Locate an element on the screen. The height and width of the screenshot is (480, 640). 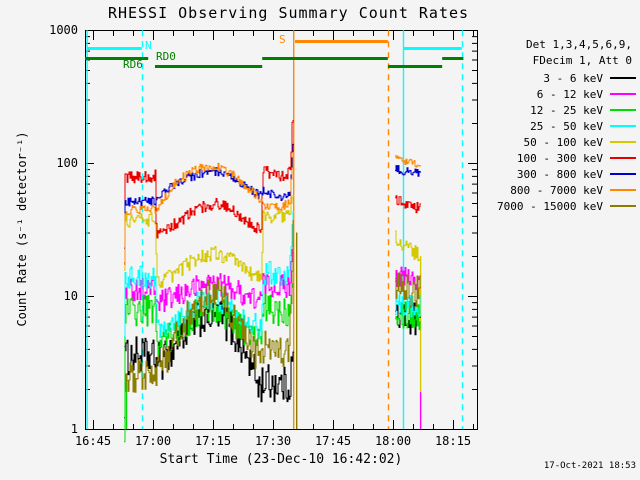
y-tick-label: 10 is located at coordinates (70, 296).